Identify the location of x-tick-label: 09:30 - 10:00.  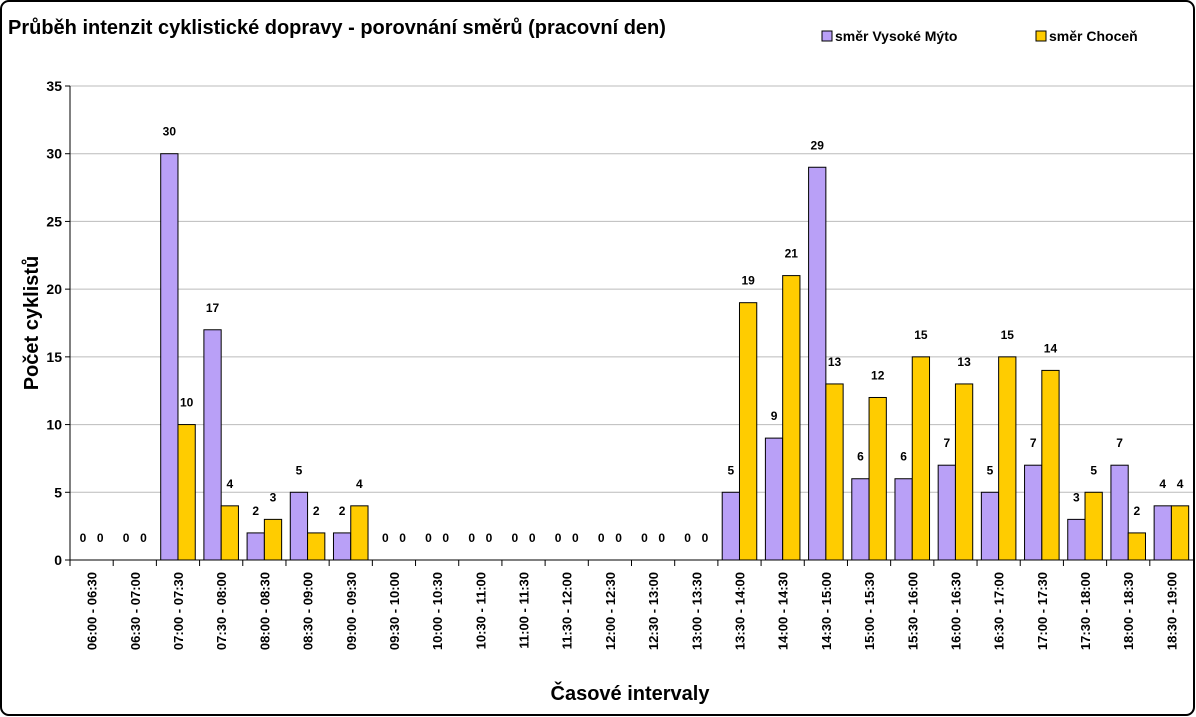
(394, 611).